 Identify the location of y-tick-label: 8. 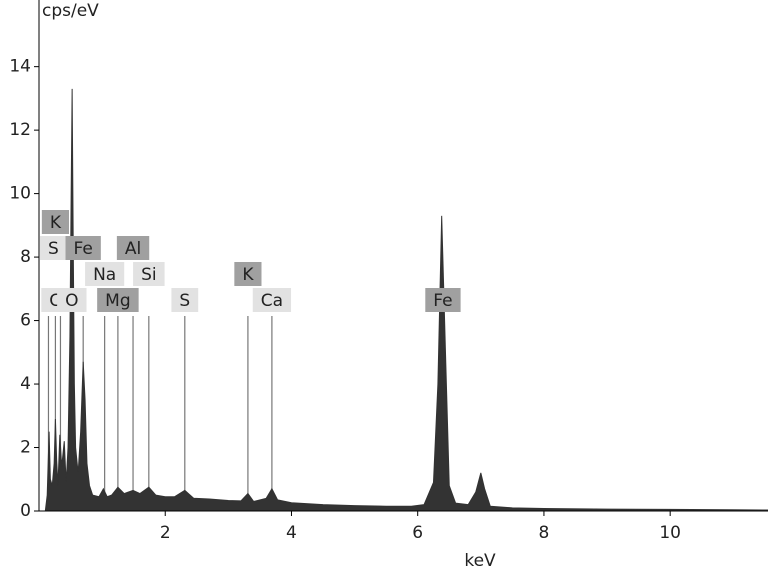
(25, 257).